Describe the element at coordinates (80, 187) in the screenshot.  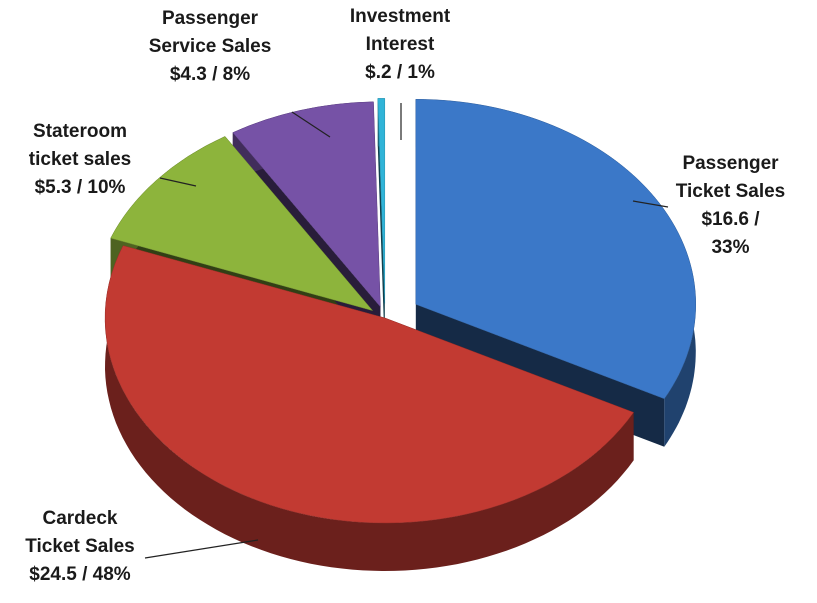
I see `value-label: $5.3 / 10%` at that location.